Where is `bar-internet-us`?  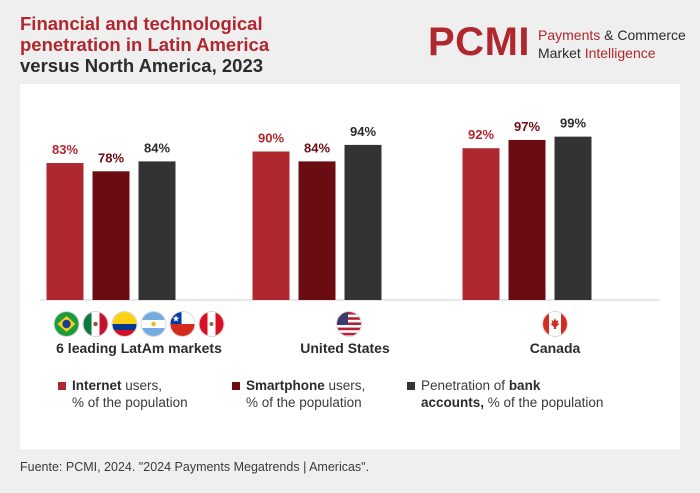 bar-internet-us is located at coordinates (271, 225).